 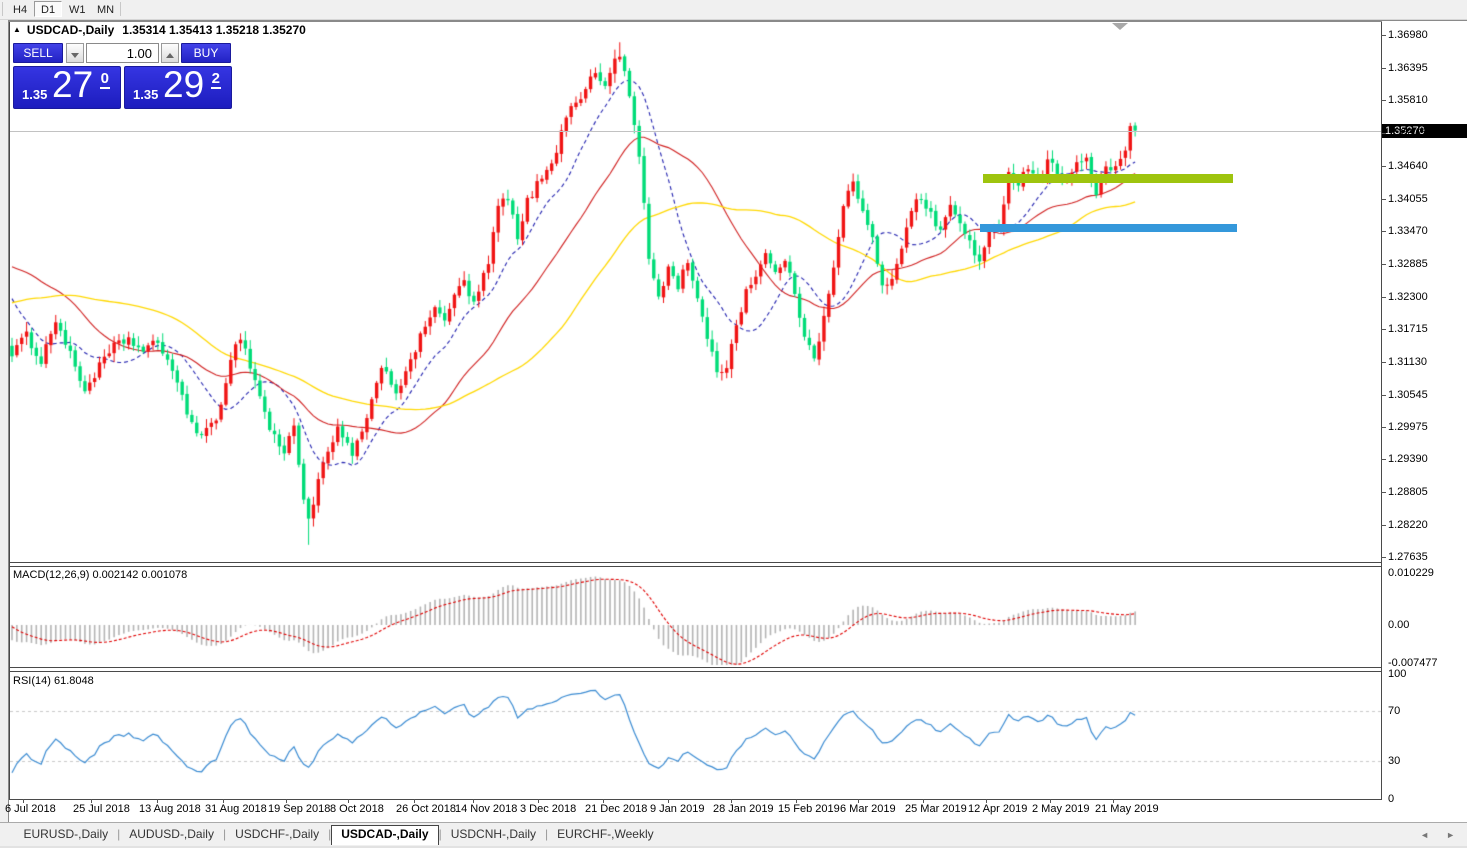 What do you see at coordinates (1408, 166) in the screenshot?
I see `price-axis-label: 1.34640` at bounding box center [1408, 166].